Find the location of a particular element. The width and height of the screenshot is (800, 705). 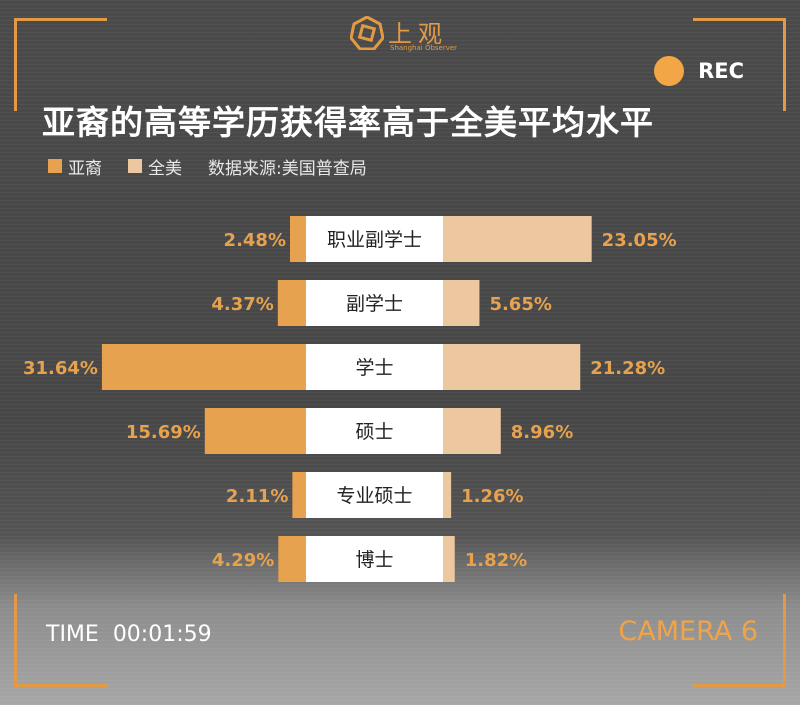

value-label-us-4: 1.26% is located at coordinates (492, 496).